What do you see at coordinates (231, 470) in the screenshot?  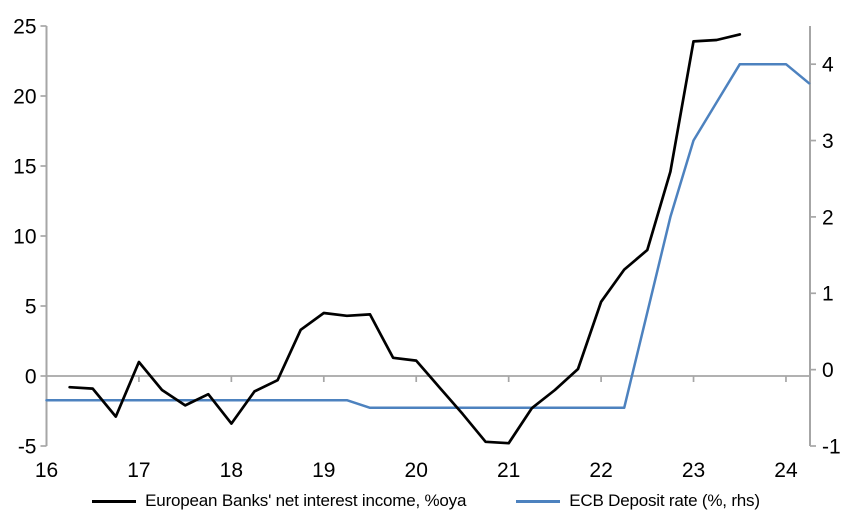 I see `x-tick-label: 18` at bounding box center [231, 470].